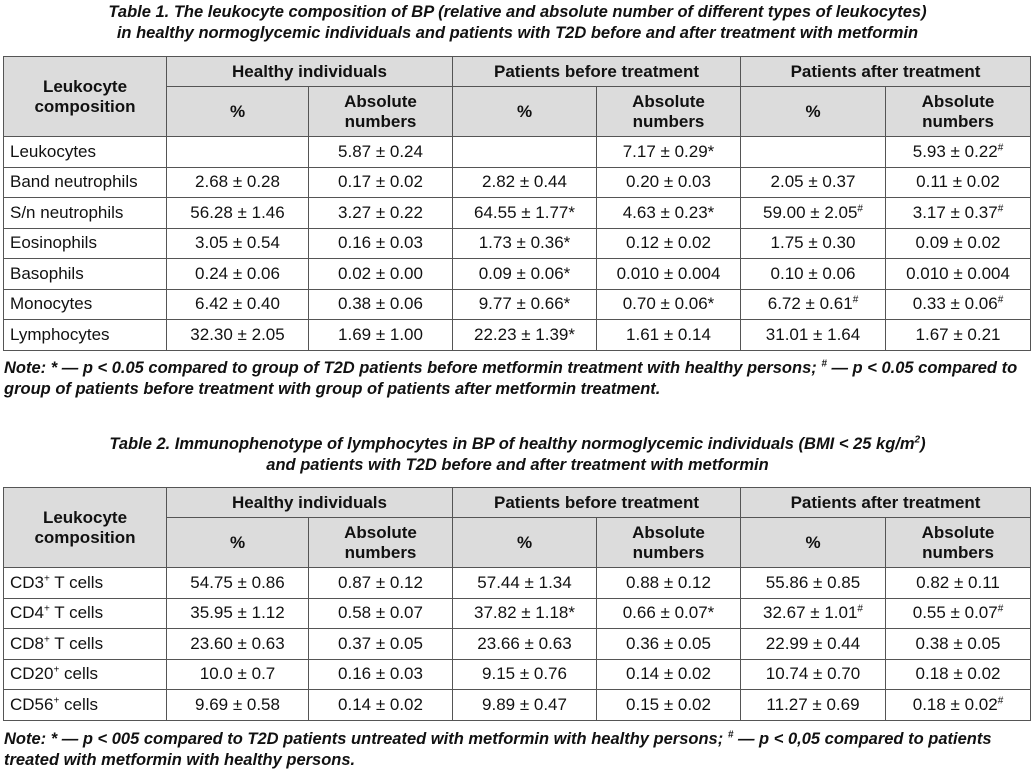  I want to click on cell-value: 0.20 ± 0.03, so click(668, 182).